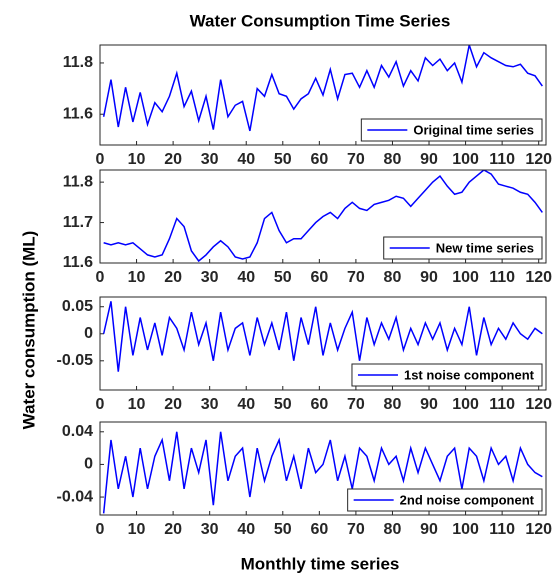  Describe the element at coordinates (320, 20) in the screenshot. I see `figure-title: Water Consumption Time Series` at that location.